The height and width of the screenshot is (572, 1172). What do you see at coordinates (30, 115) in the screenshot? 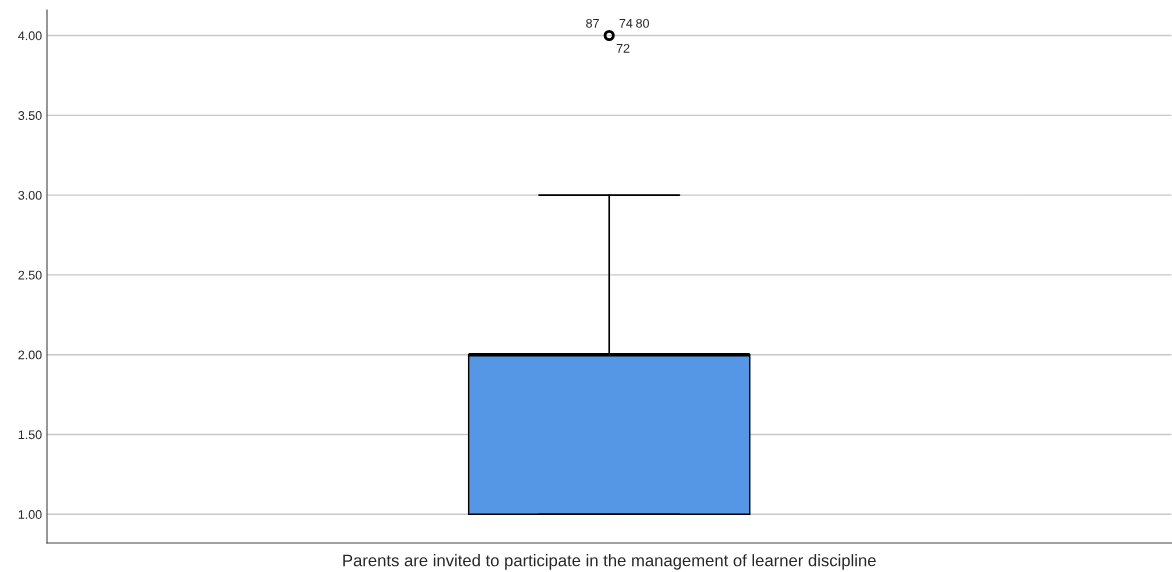
I see `y-tick-label: 3.50` at bounding box center [30, 115].